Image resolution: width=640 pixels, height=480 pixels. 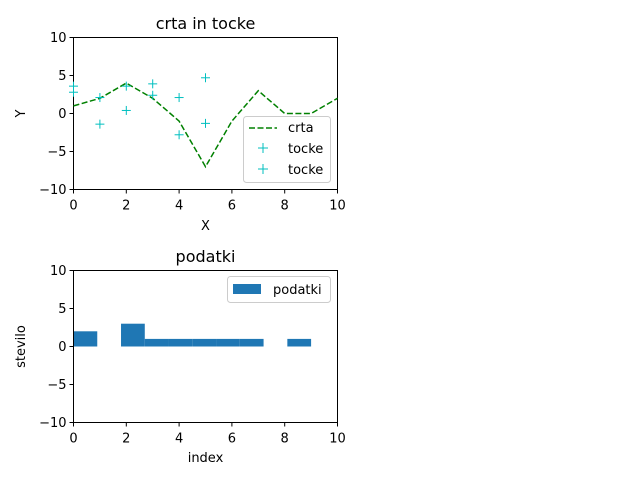 What do you see at coordinates (206, 256) in the screenshot?
I see `chart-title: podatki` at bounding box center [206, 256].